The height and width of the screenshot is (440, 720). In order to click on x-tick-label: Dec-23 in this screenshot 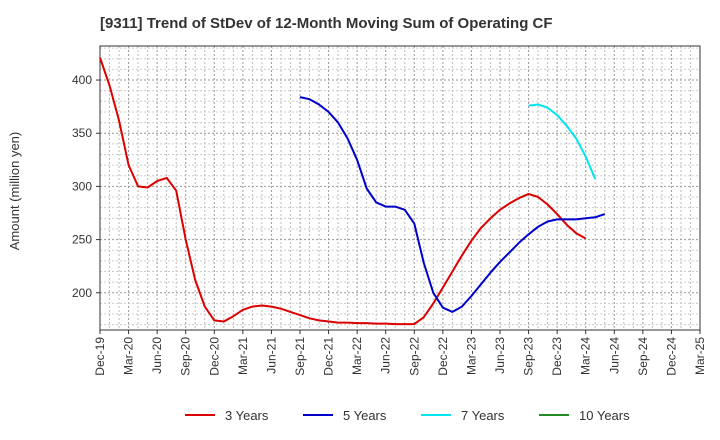, I will do `click(557, 356)`.